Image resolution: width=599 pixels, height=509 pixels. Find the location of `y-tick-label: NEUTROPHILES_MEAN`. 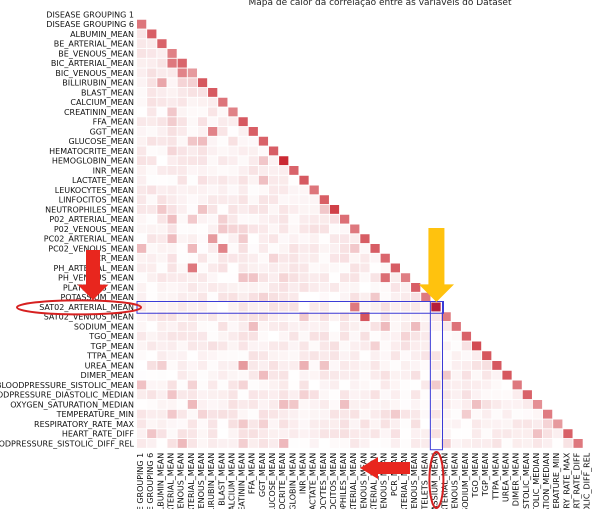

y-tick-label: NEUTROPHILES_MEAN is located at coordinates (89, 209).